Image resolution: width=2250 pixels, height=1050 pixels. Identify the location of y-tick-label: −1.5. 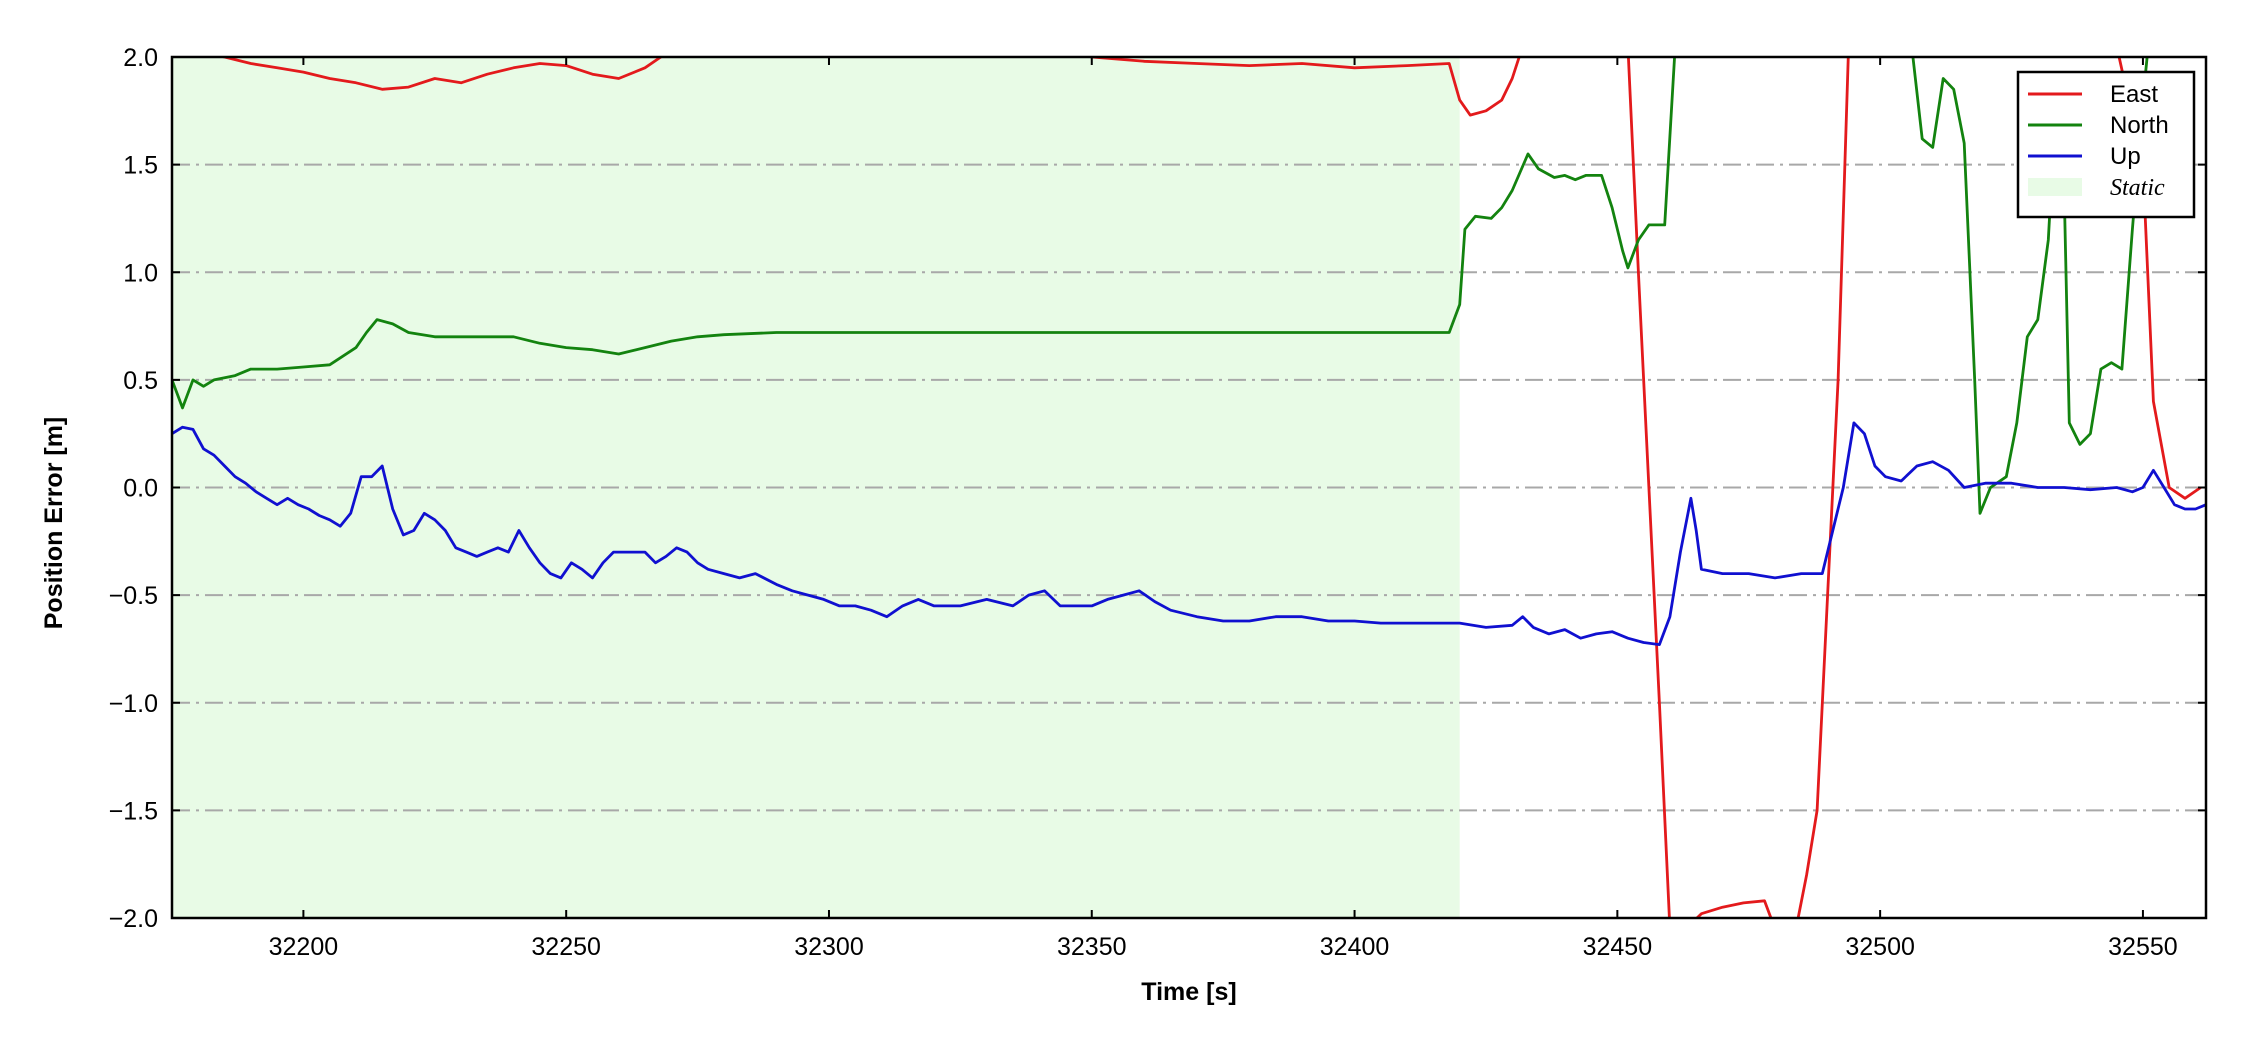
(133, 811).